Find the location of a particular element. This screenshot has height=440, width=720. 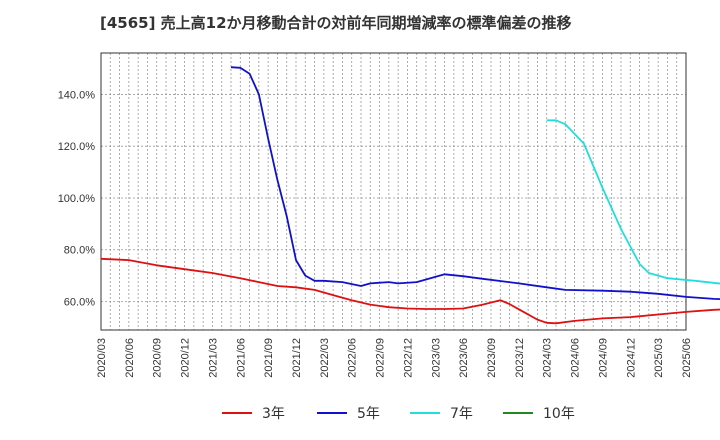

x-tick-label: 2024/03 is located at coordinates (548, 358).